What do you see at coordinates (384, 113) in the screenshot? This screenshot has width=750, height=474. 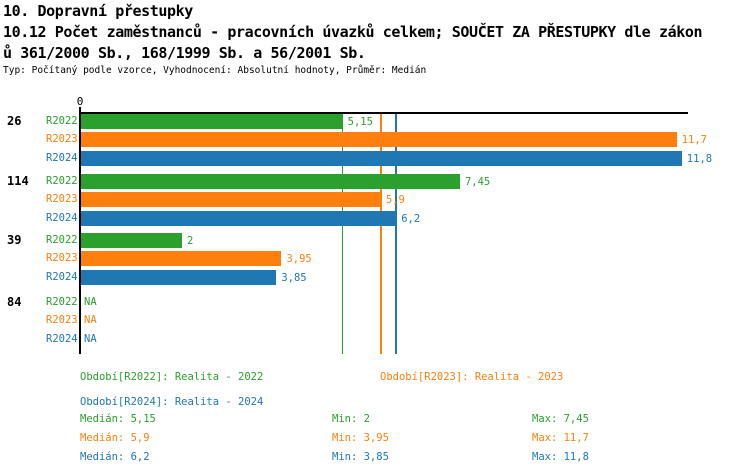 I see `x-axis-line` at bounding box center [384, 113].